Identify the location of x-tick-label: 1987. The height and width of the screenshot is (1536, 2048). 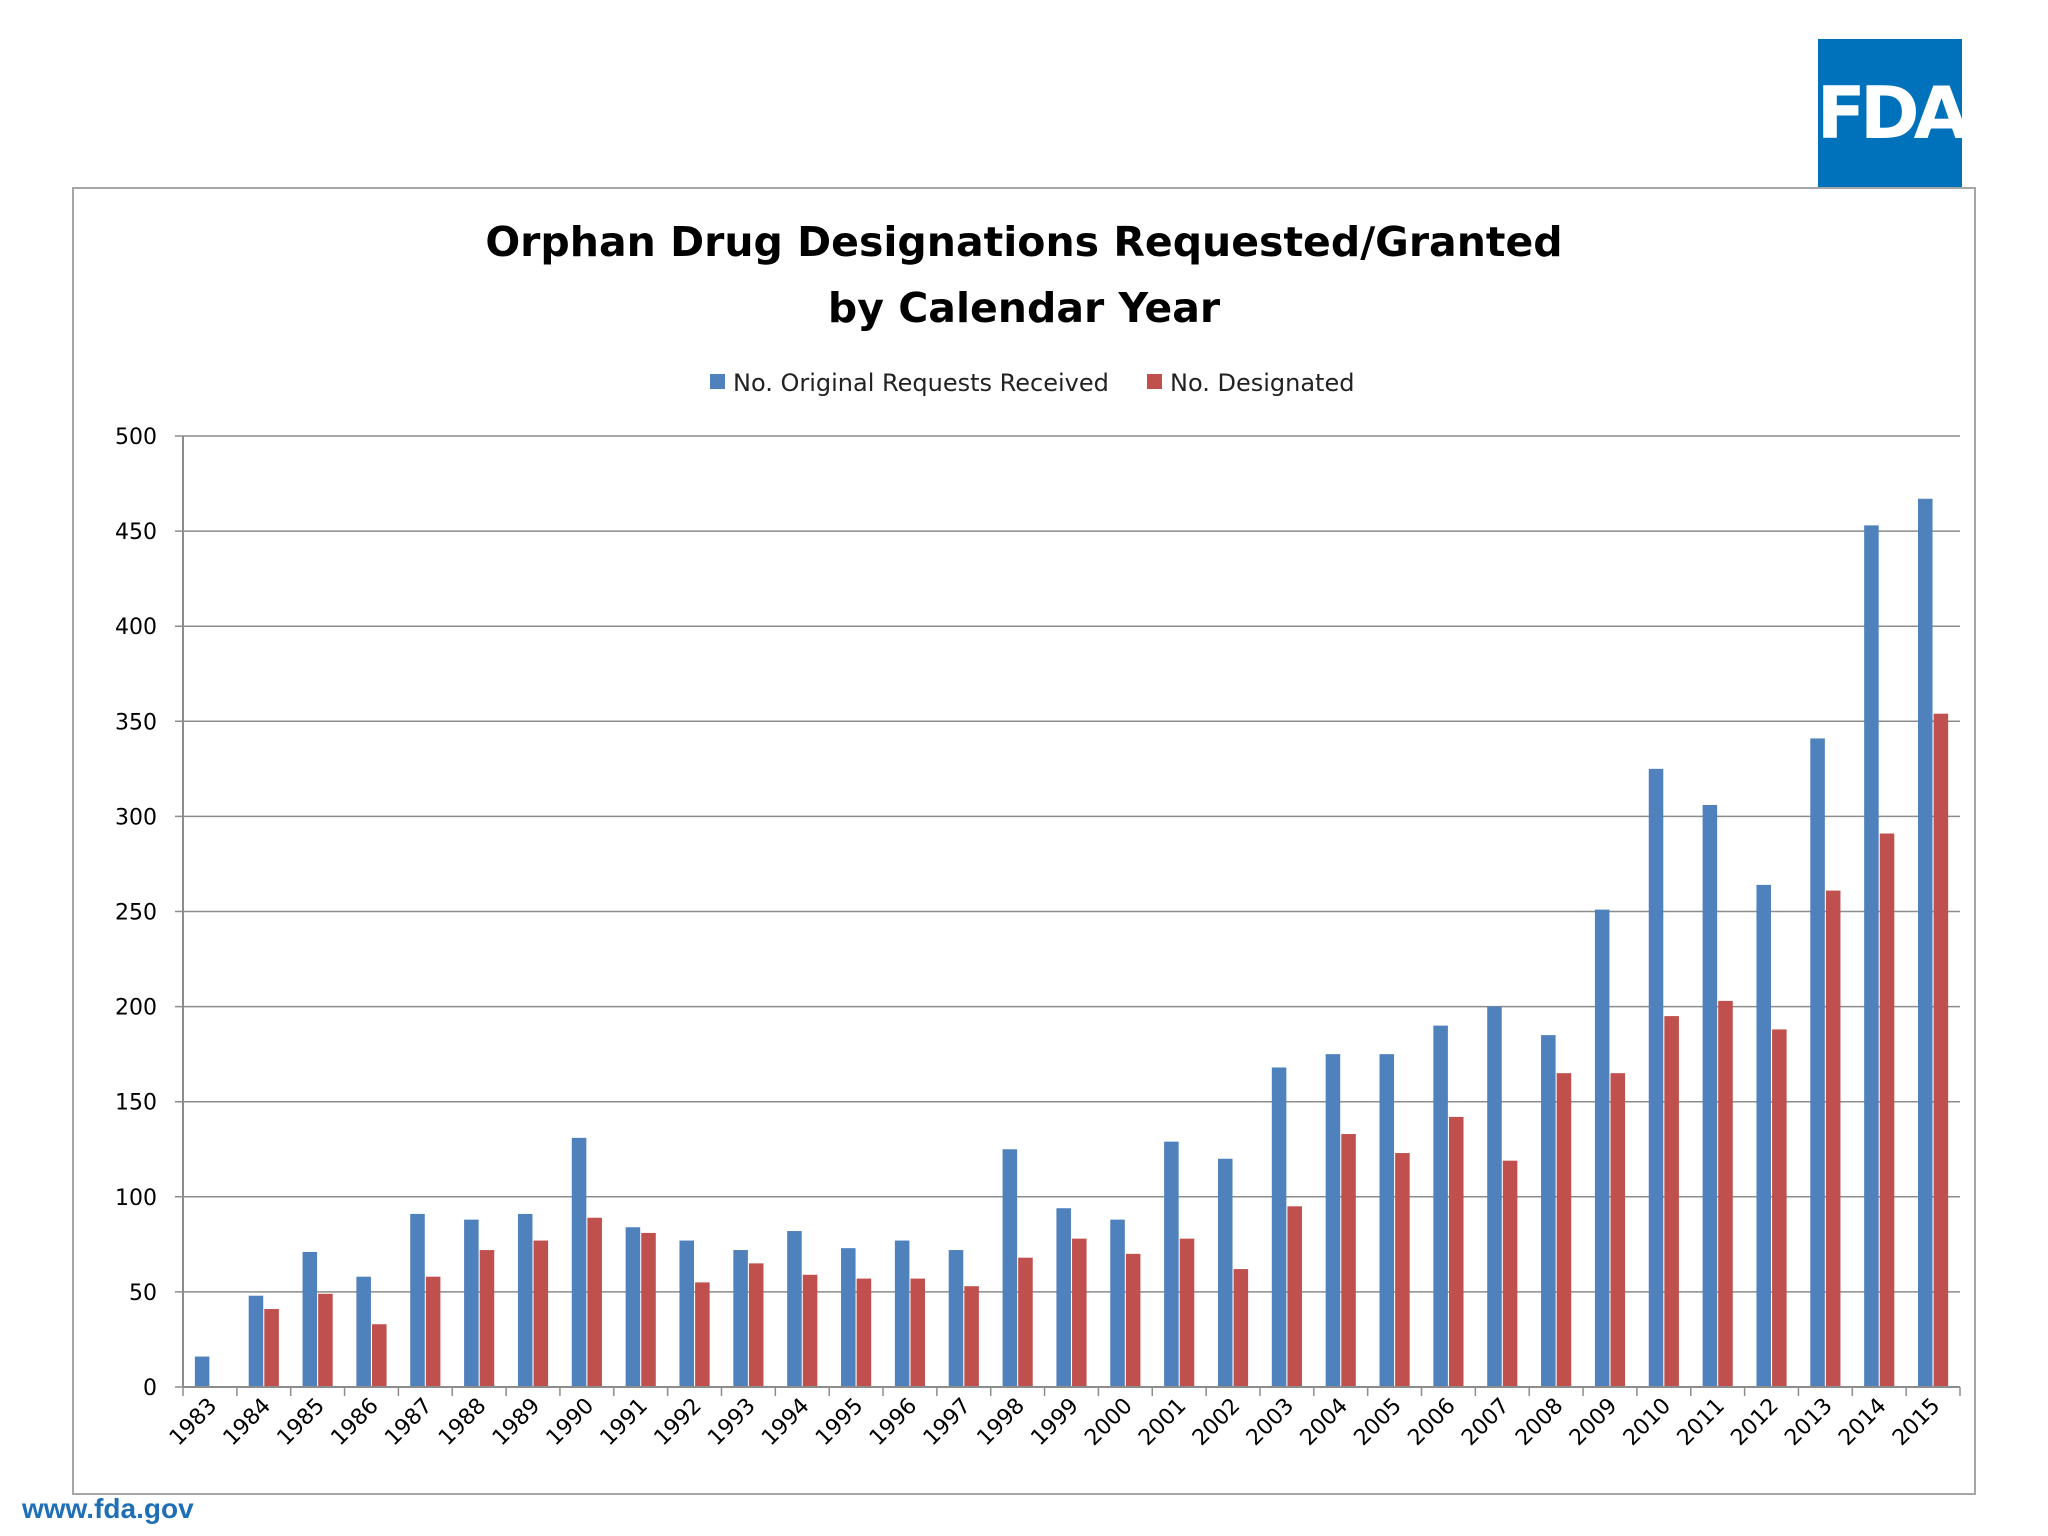
(408, 1422).